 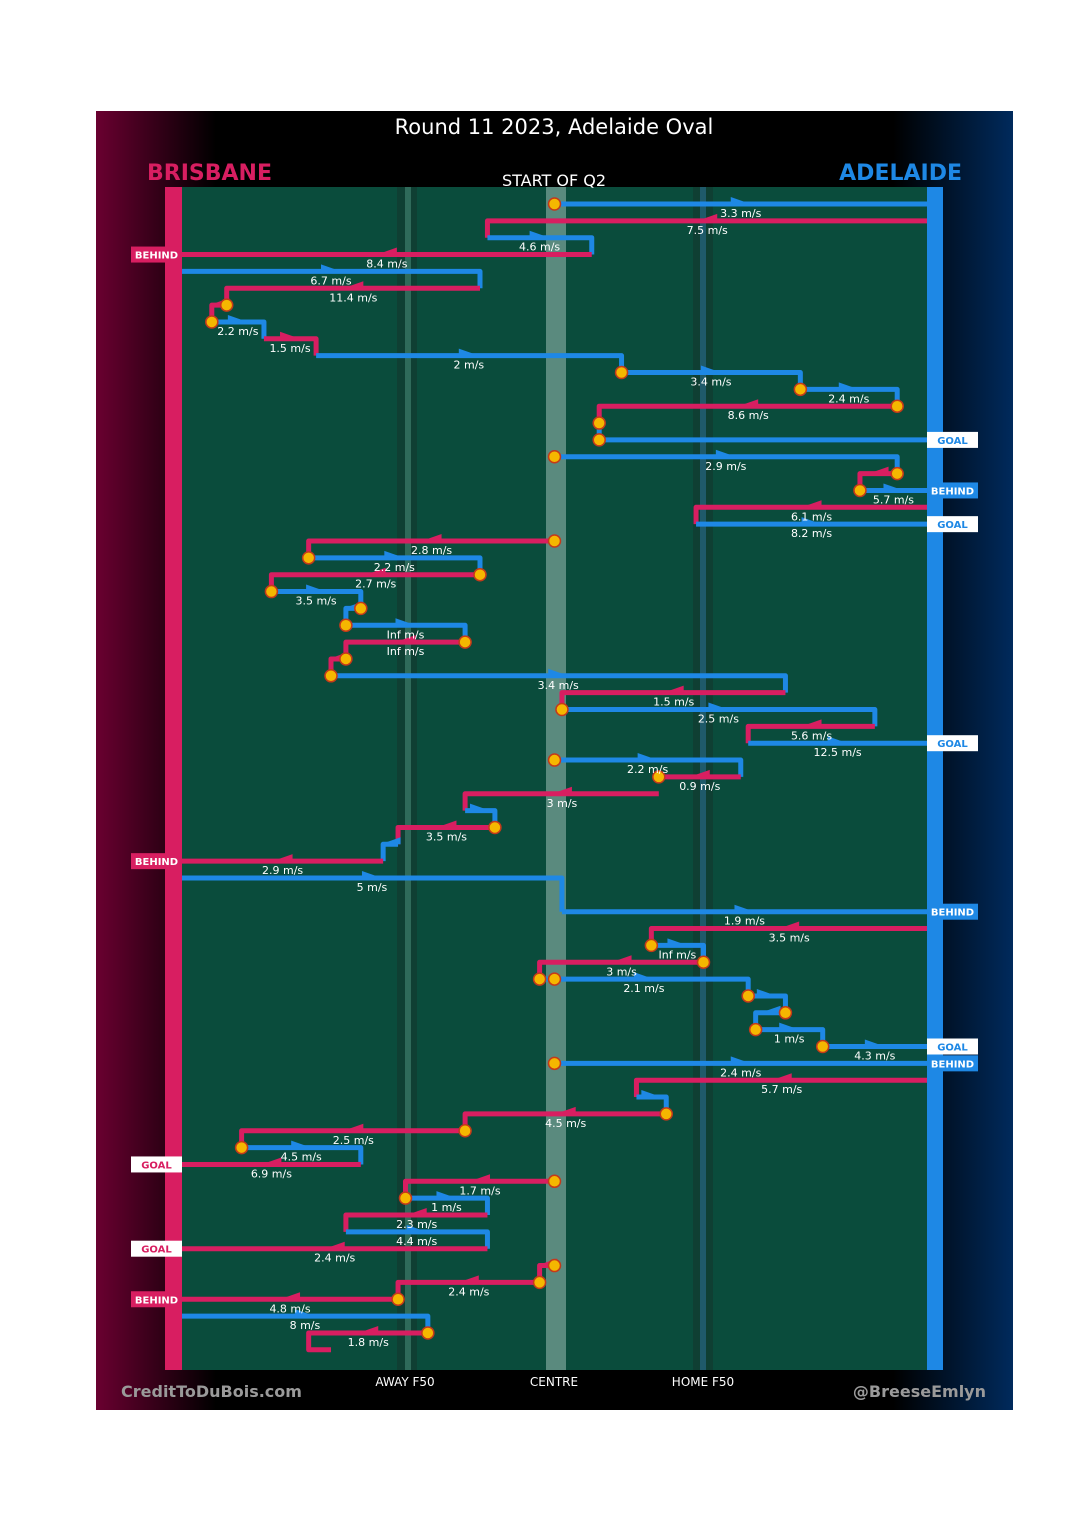 I want to click on chain-speed-label: 7.5 m/s, so click(x=707, y=230).